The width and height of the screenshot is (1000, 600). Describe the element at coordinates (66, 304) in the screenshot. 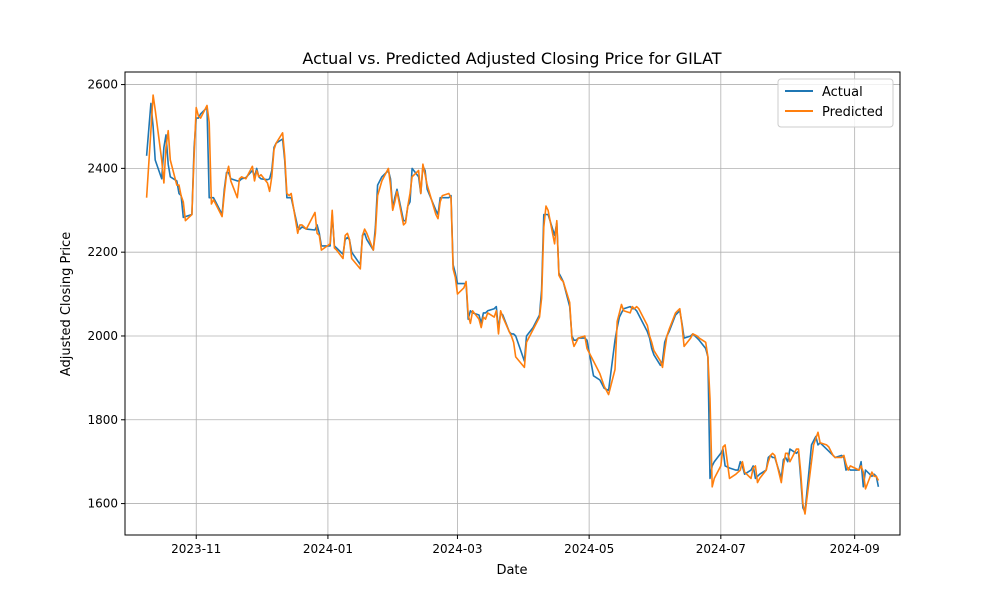

I see `y-axis-label: Adjusted Closing Price` at that location.